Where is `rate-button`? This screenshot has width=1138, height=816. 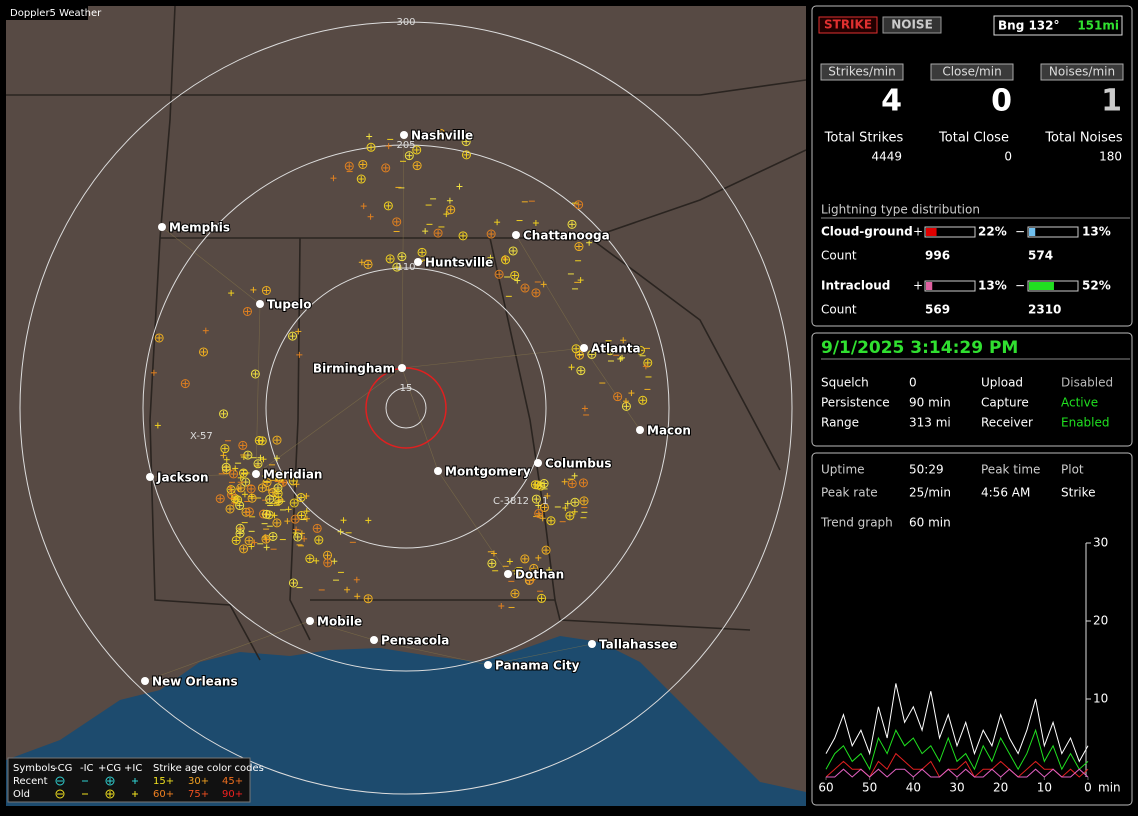 rate-button is located at coordinates (972, 72).